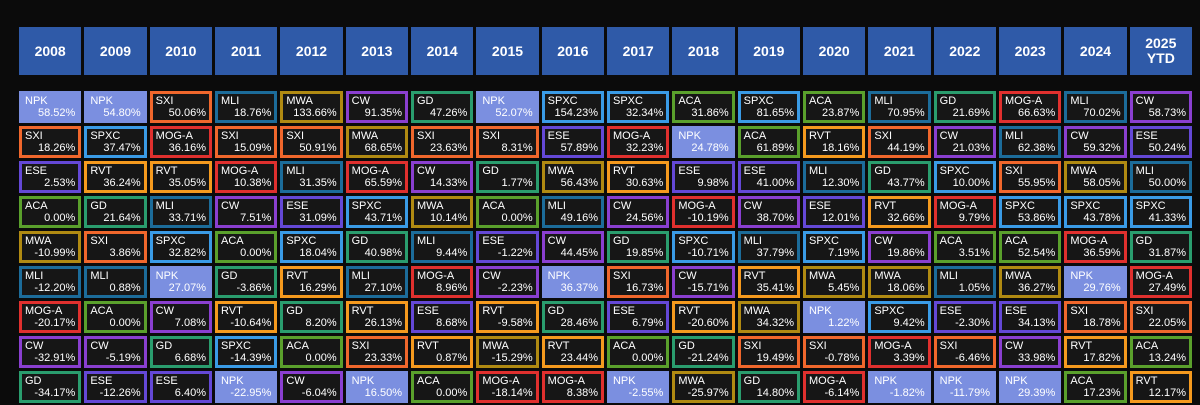 Image resolution: width=1200 pixels, height=405 pixels. Describe the element at coordinates (253, 113) in the screenshot. I see `return-value: 18.76%` at that location.